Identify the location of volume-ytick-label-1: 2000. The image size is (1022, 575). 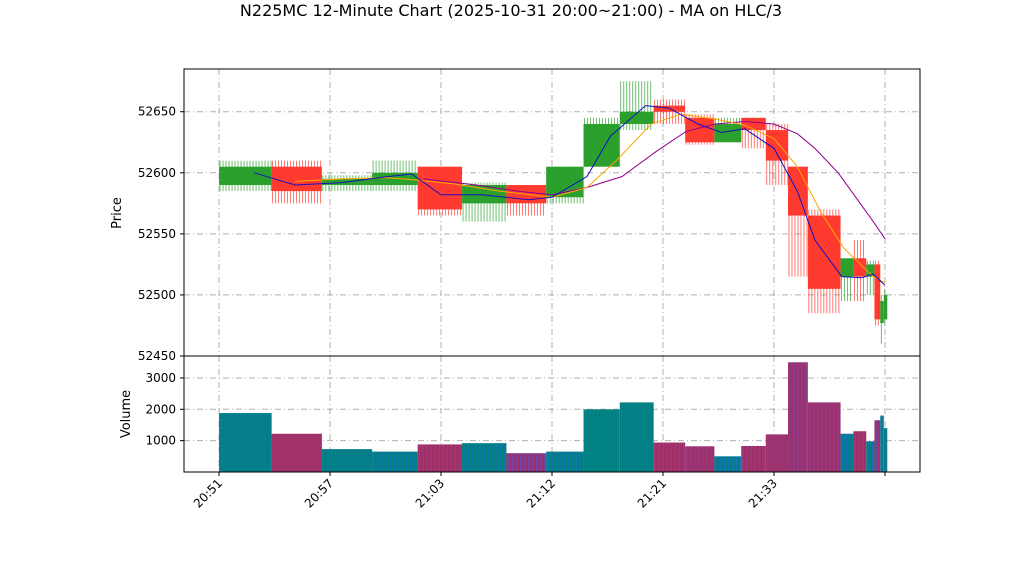
(160, 409).